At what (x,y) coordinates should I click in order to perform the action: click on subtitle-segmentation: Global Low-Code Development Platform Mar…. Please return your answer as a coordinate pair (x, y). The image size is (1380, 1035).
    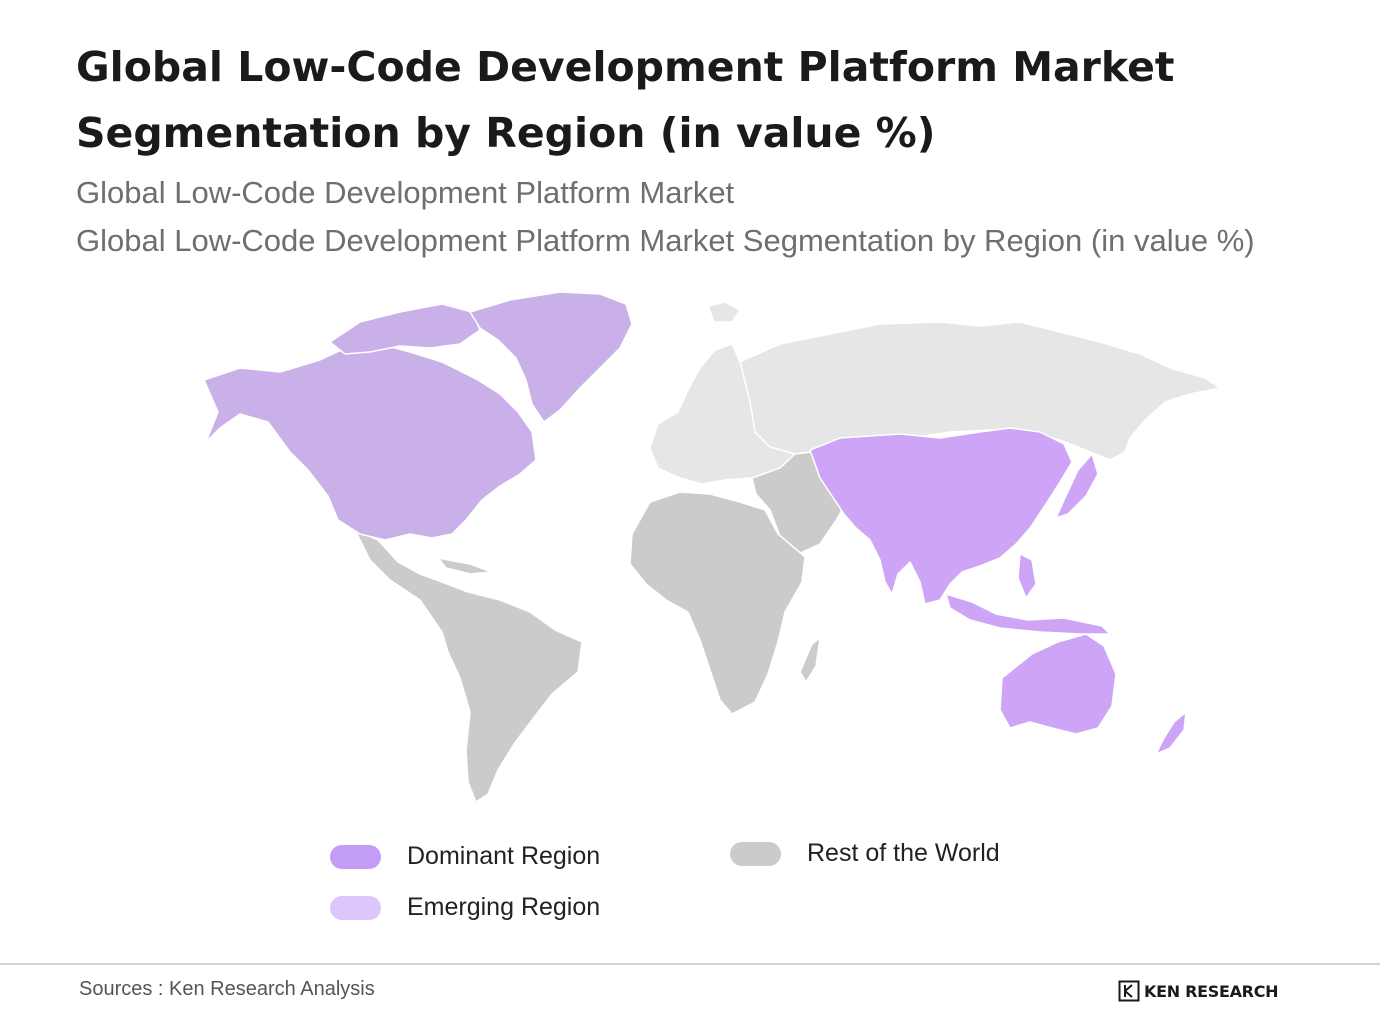
    Looking at the image, I should click on (665, 240).